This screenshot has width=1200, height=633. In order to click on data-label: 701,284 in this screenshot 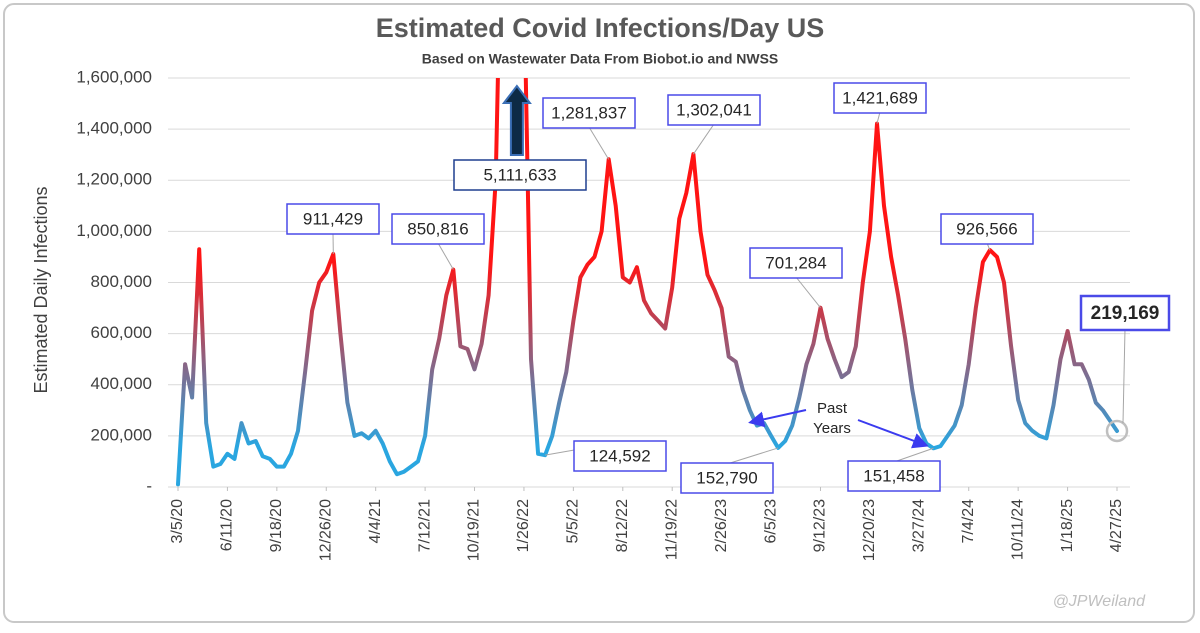, I will do `click(795, 262)`.